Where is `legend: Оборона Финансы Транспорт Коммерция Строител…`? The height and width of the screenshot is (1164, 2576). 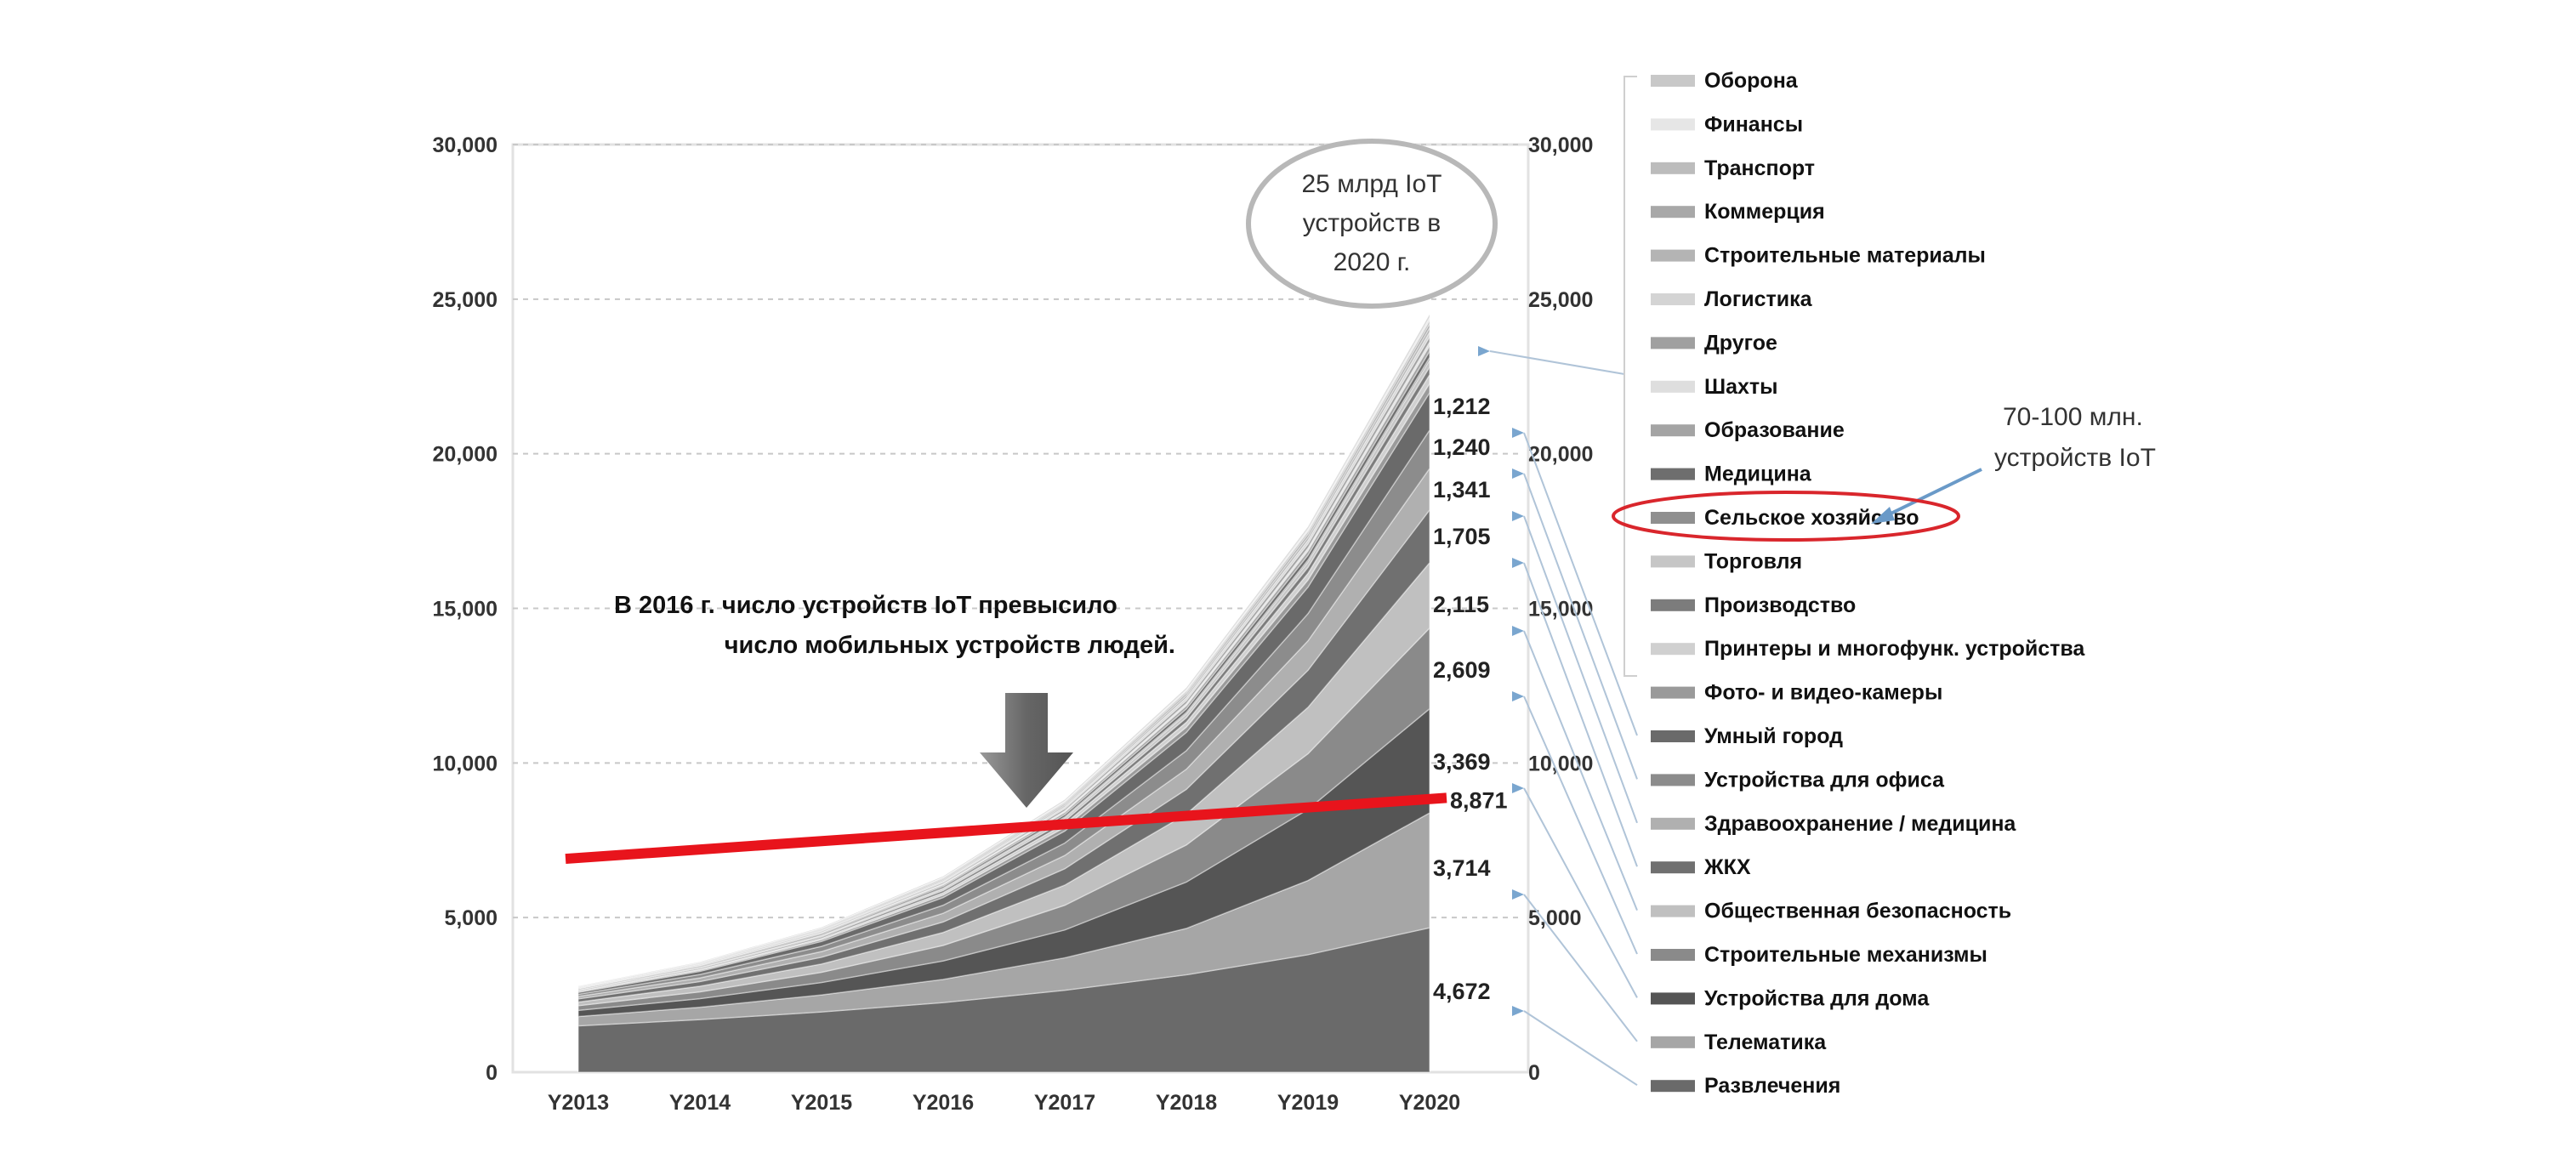 legend: Оборона Финансы Транспорт Коммерция Строител… is located at coordinates (1868, 583).